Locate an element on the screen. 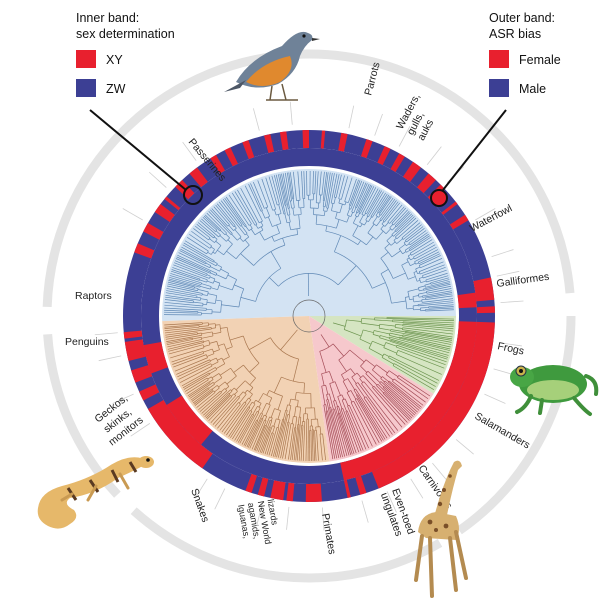 The height and width of the screenshot is (607, 600). pointer-outer-line is located at coordinates (474, 150).